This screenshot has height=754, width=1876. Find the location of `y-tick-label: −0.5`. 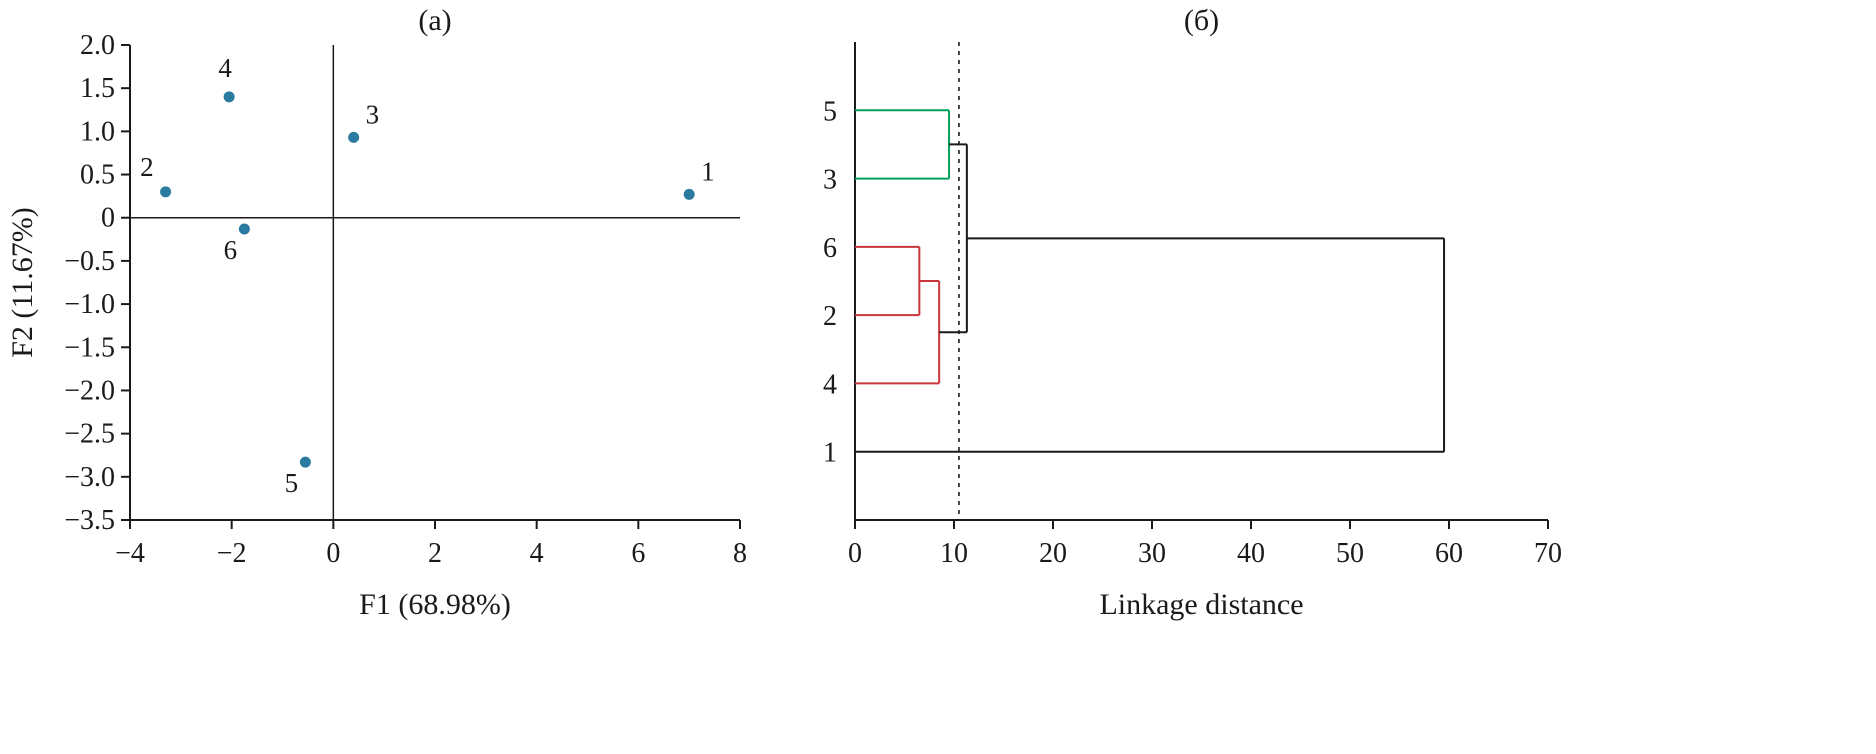

y-tick-label: −0.5 is located at coordinates (89, 261).